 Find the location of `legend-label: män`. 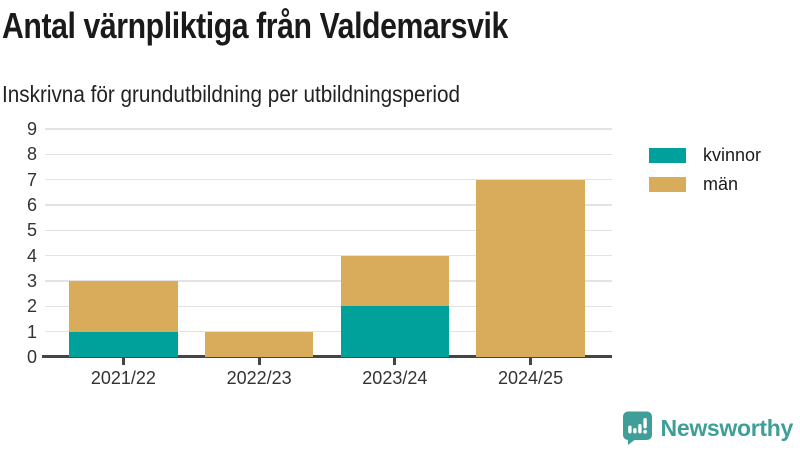

legend-label: män is located at coordinates (721, 184).